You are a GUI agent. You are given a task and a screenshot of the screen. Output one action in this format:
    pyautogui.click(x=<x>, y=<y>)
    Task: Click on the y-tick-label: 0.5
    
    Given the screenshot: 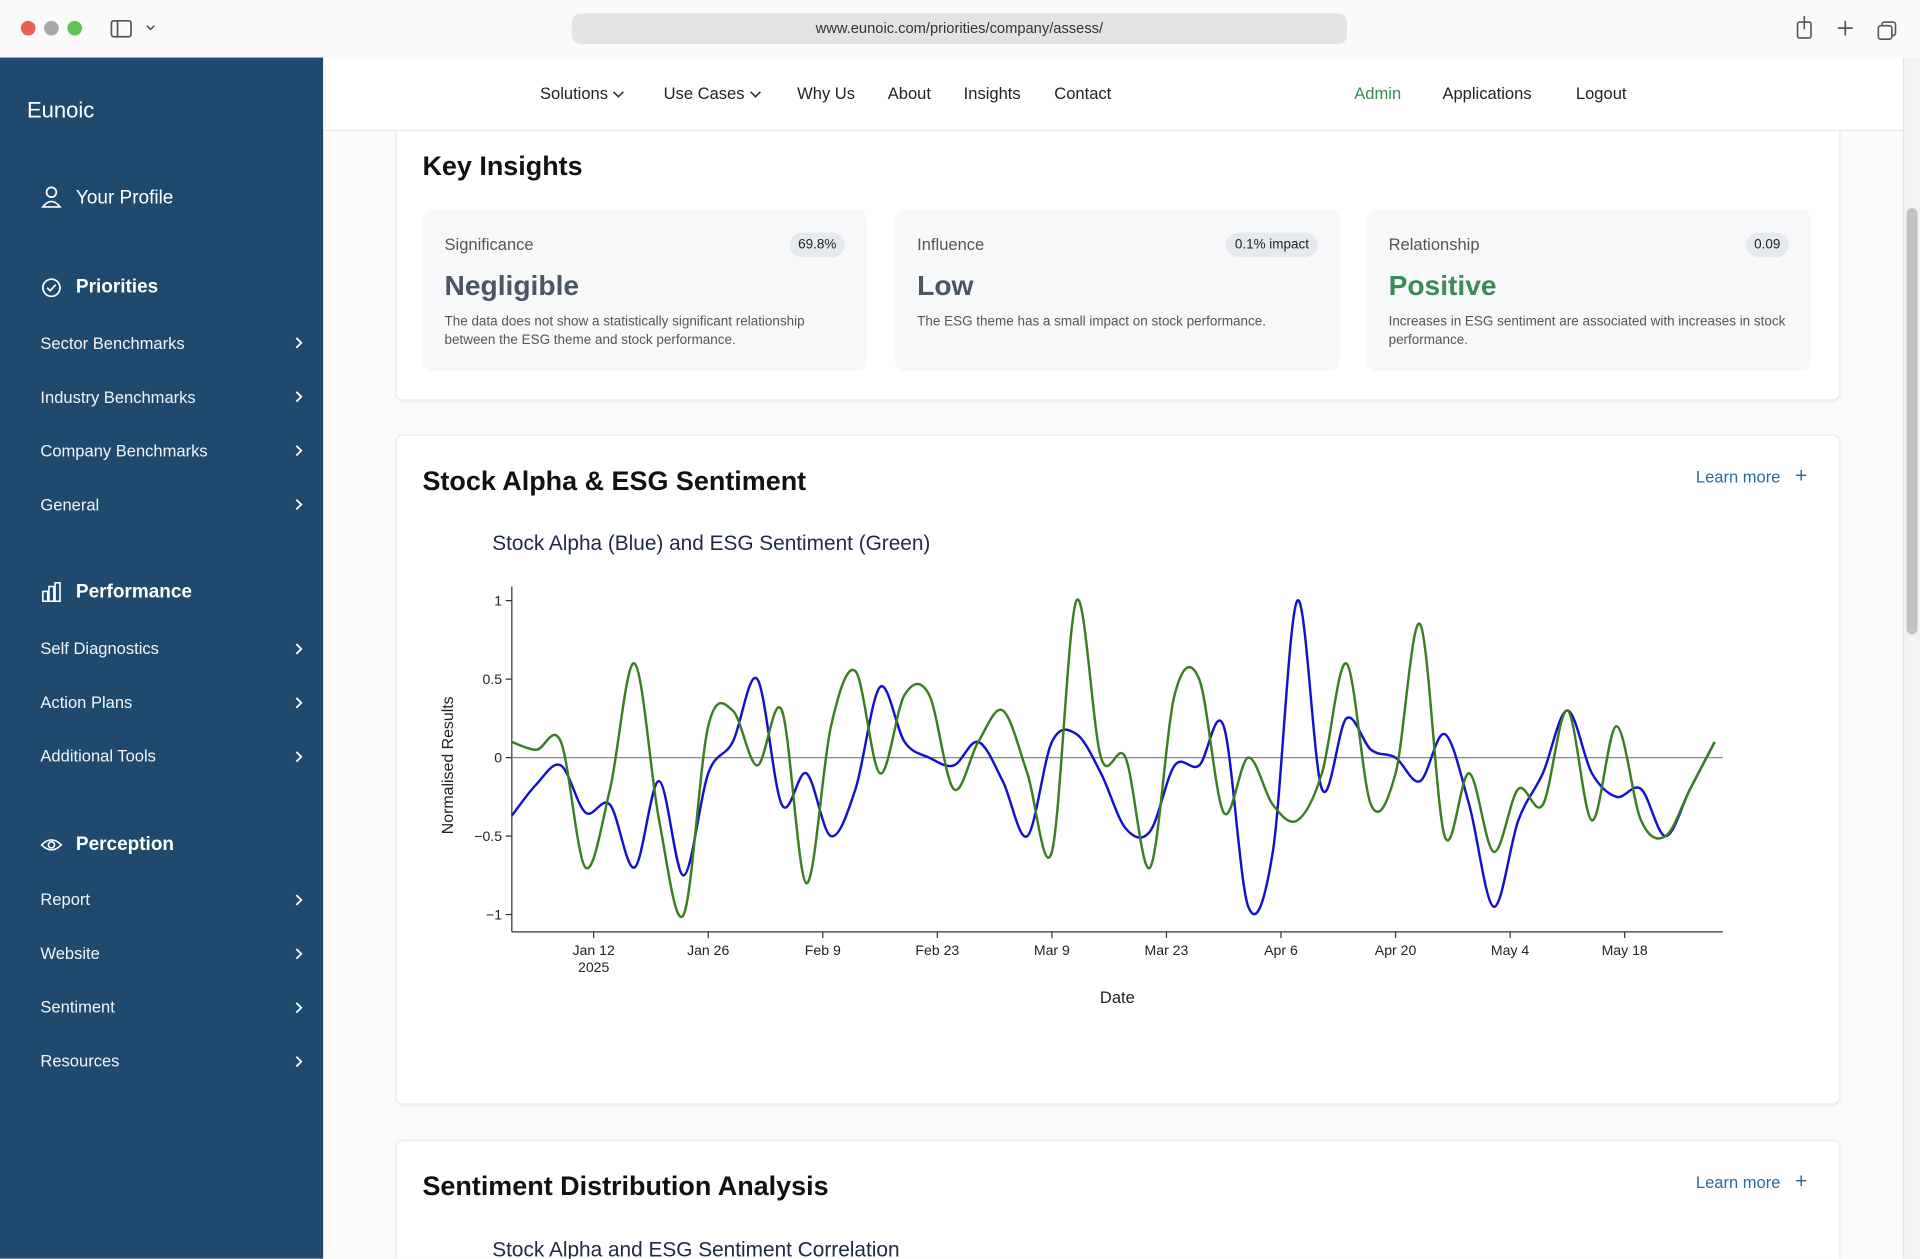 What is the action you would take?
    pyautogui.click(x=492, y=679)
    